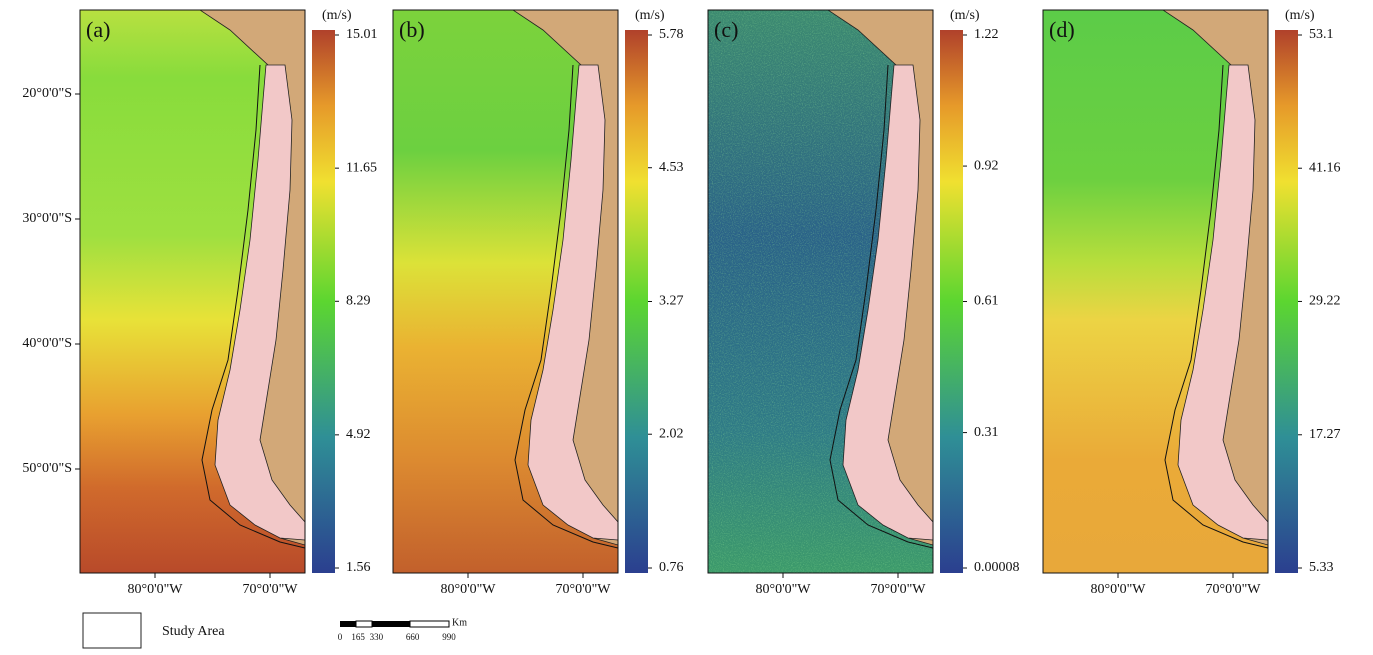 The height and width of the screenshot is (655, 1373). I want to click on colorbar-tick-label: 1.56, so click(358, 567).